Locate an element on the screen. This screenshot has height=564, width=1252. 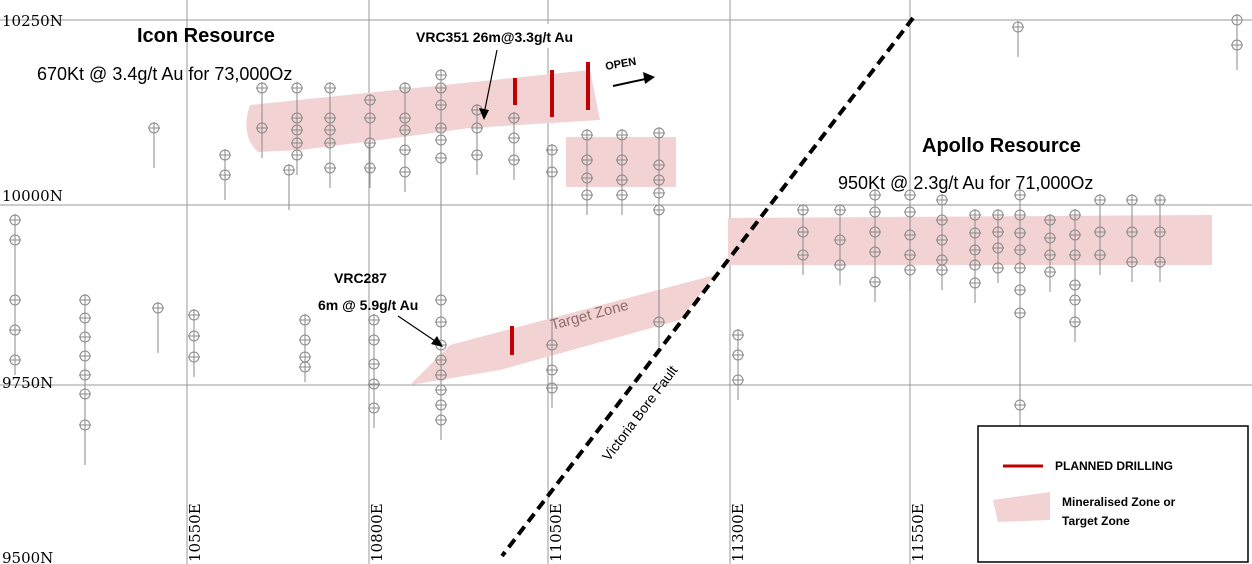
callout-arrow is located at coordinates (418, 329).